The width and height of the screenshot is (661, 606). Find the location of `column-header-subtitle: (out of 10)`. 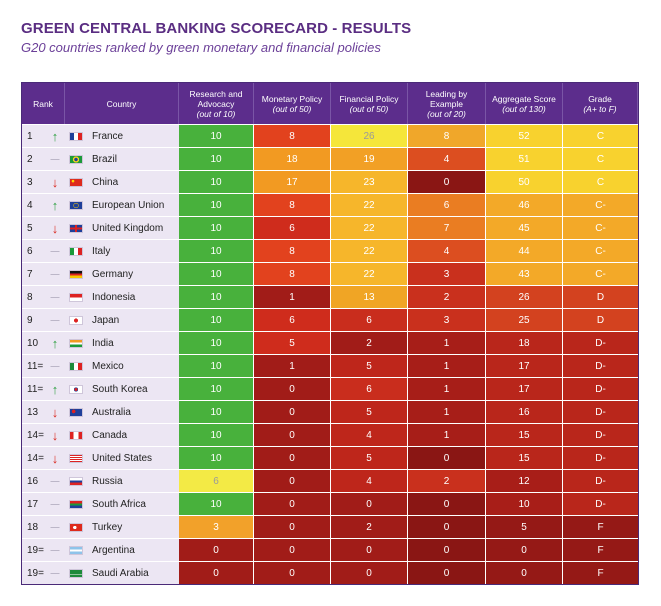

column-header-subtitle: (out of 10) is located at coordinates (216, 113).